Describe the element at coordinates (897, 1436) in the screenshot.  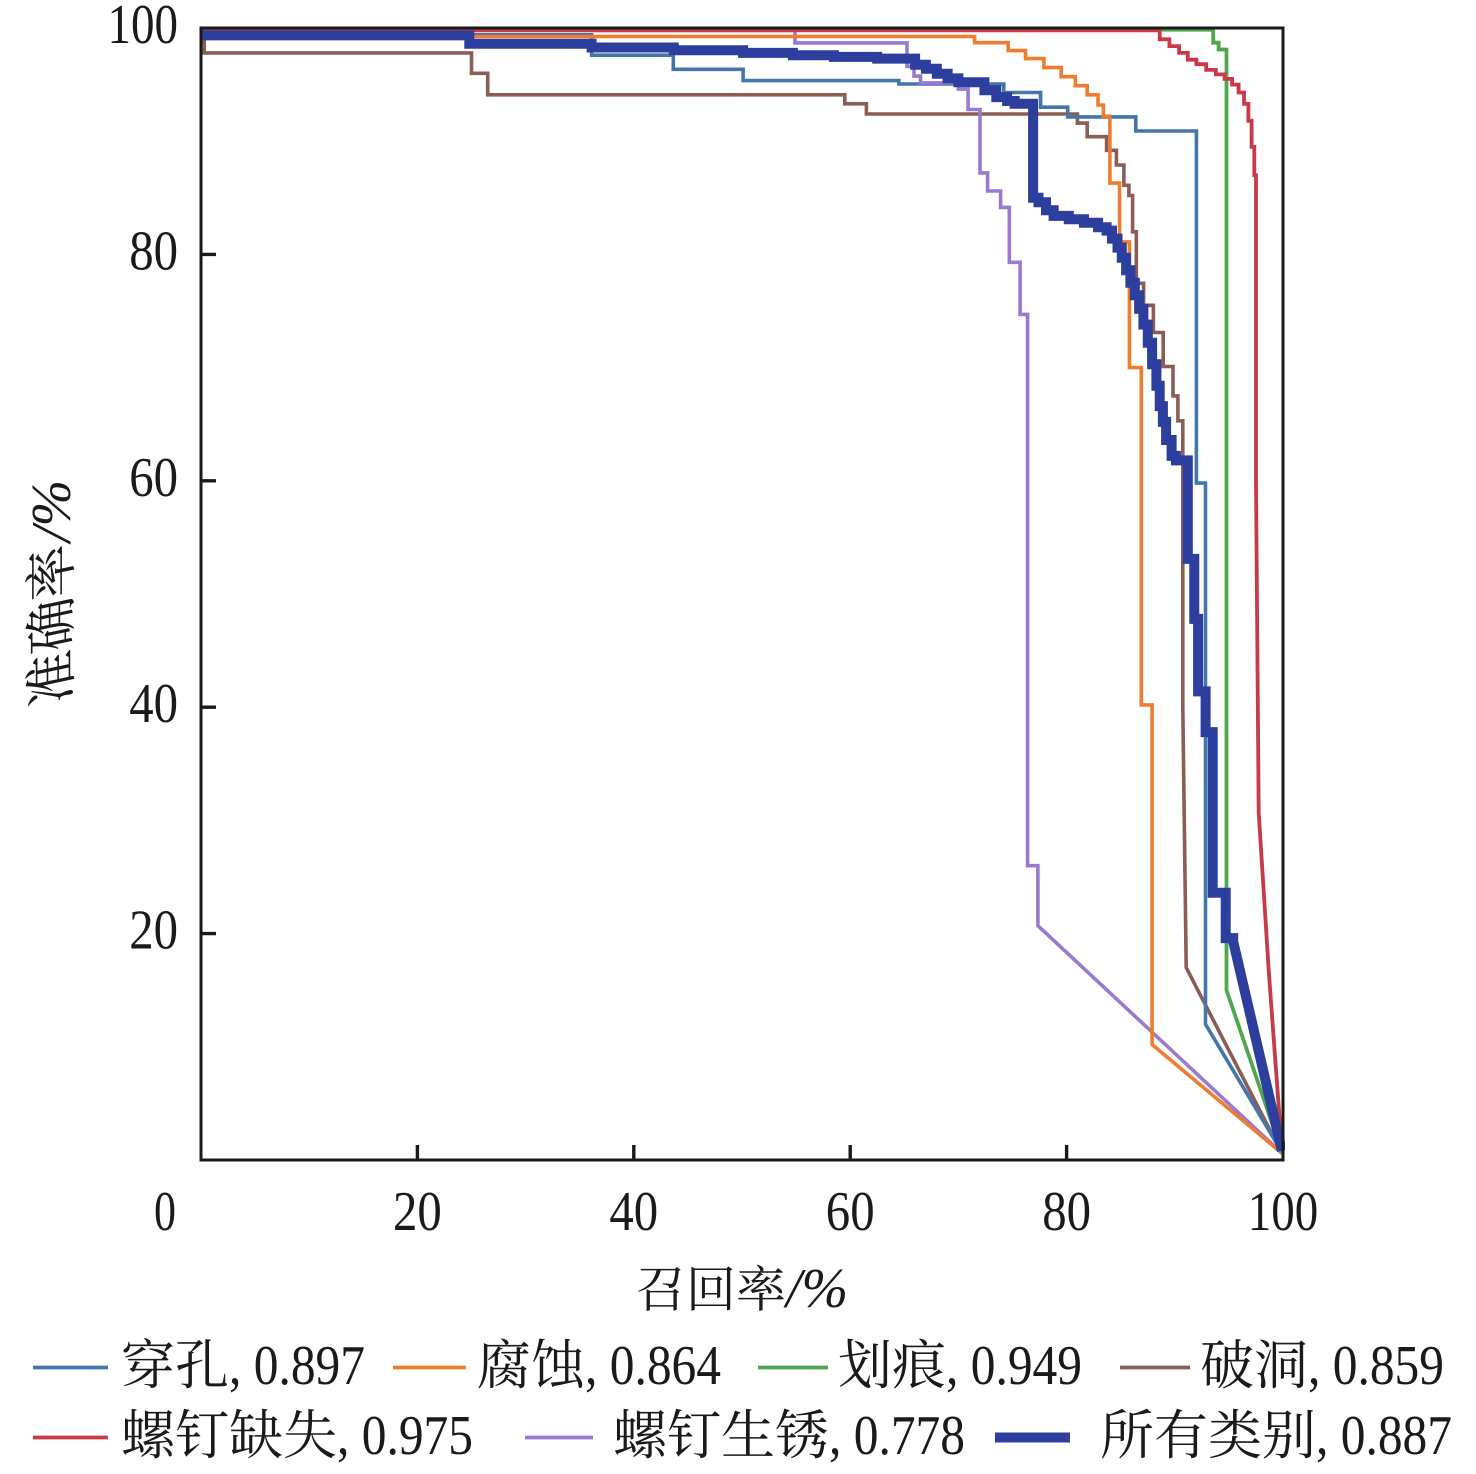
I see `svg-text: , 0.778` at that location.